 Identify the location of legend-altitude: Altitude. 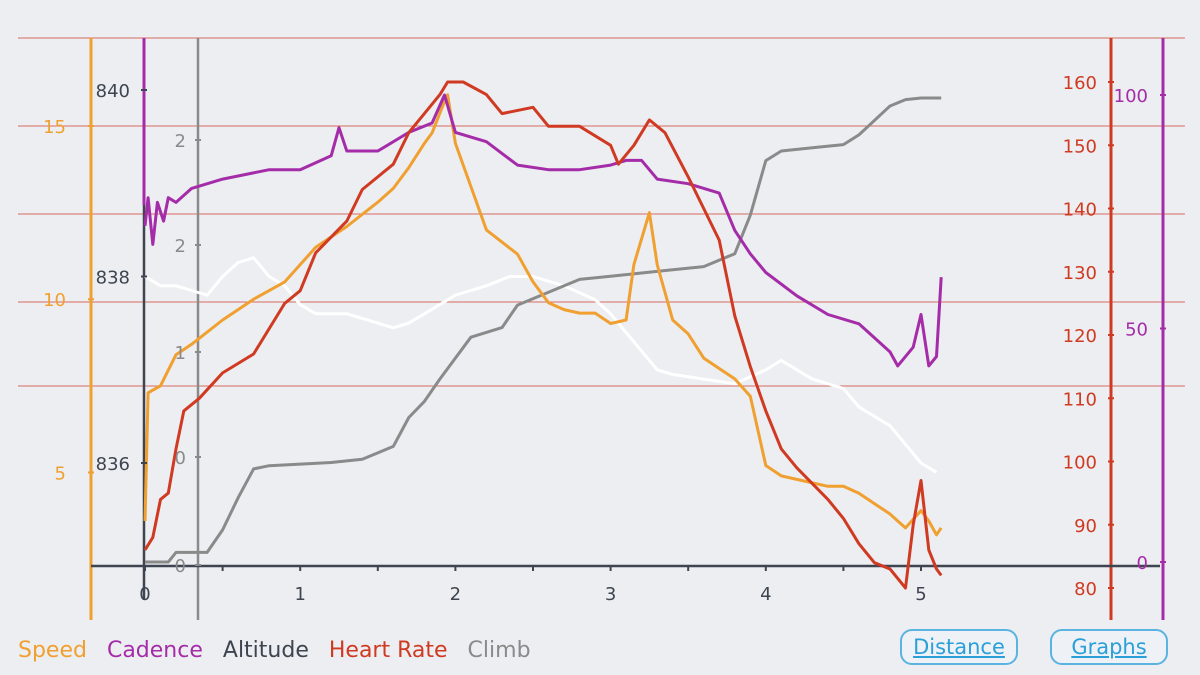
(265, 650).